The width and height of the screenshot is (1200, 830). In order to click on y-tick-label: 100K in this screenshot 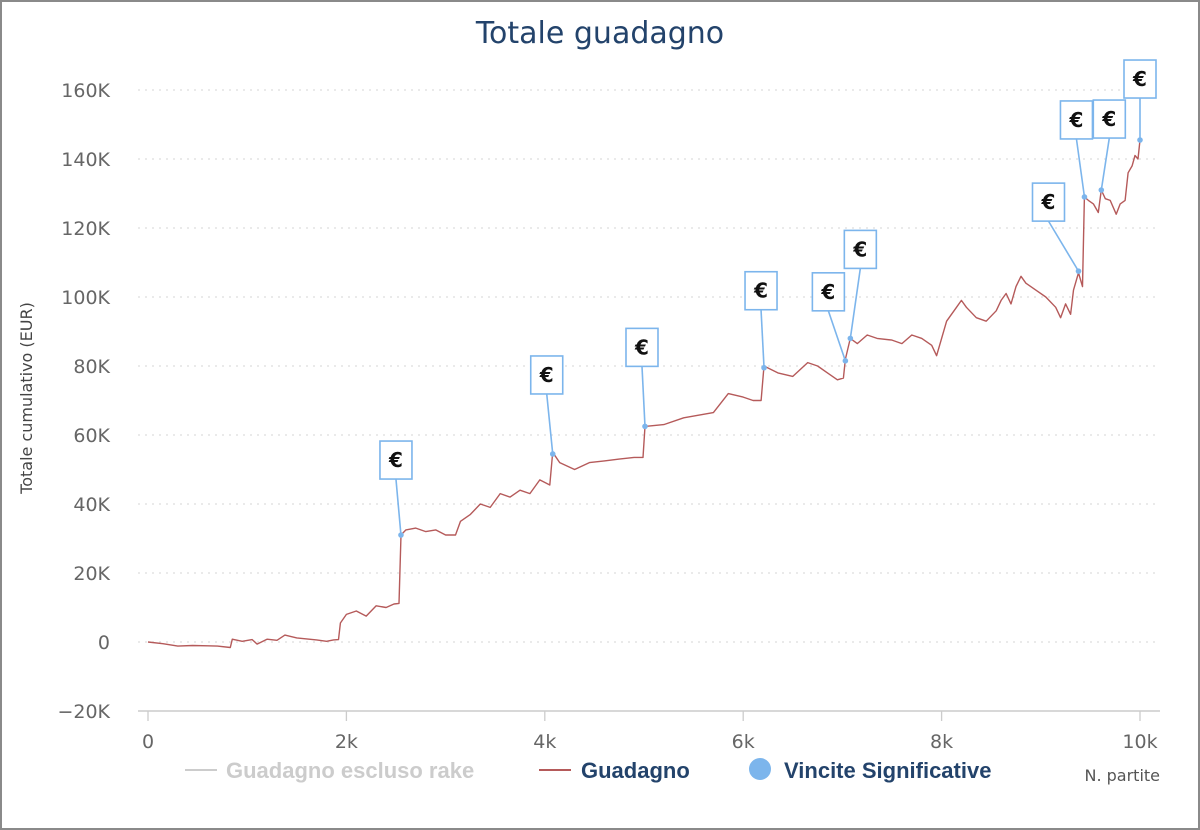, I will do `click(85, 298)`.